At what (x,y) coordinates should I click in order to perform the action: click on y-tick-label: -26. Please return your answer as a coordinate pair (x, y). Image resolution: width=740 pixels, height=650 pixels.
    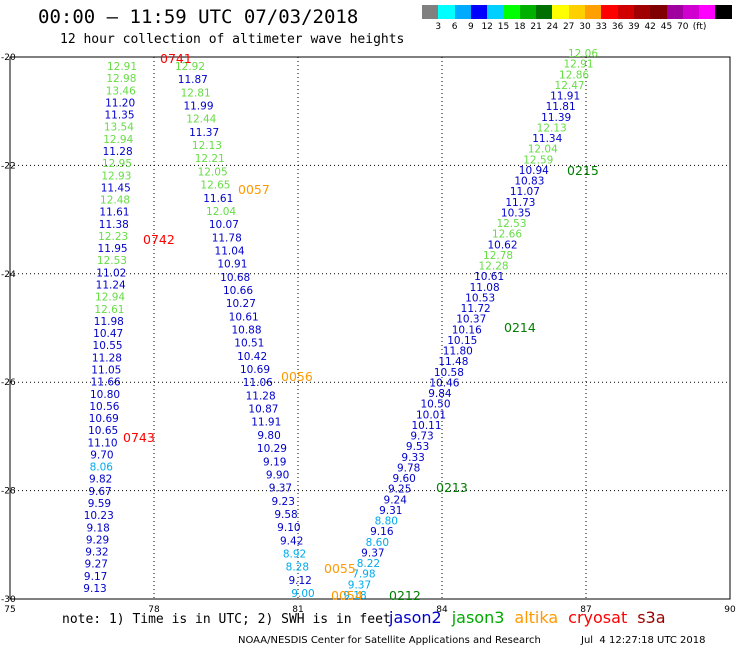
    Looking at the image, I should click on (8, 383).